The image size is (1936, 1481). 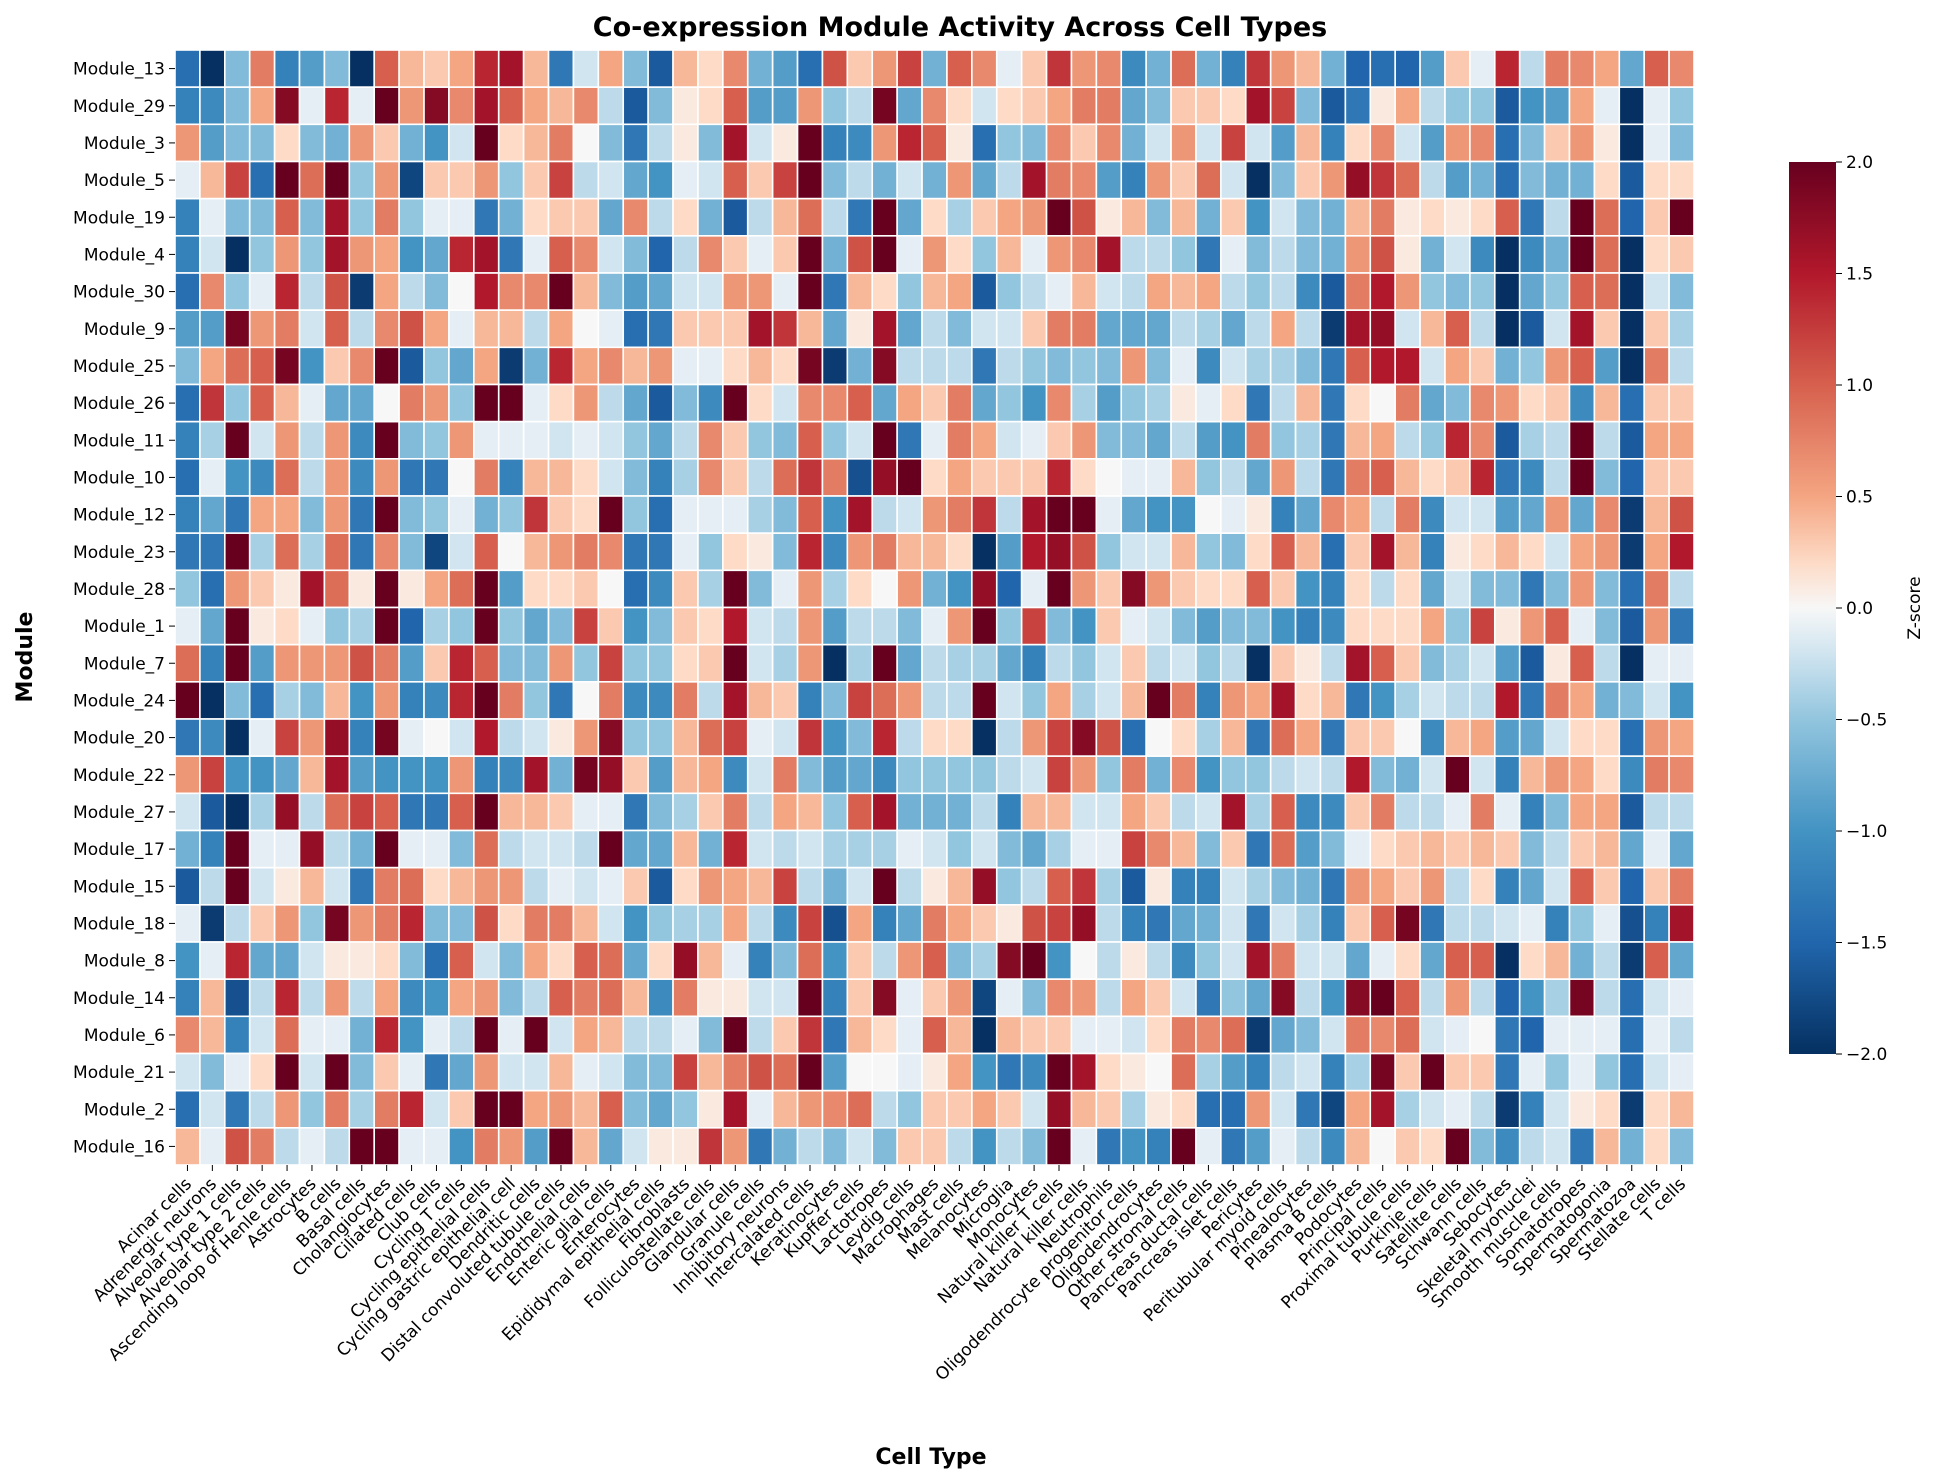 I want to click on colorbar-tick-label: 1.5, so click(x=1859, y=275).